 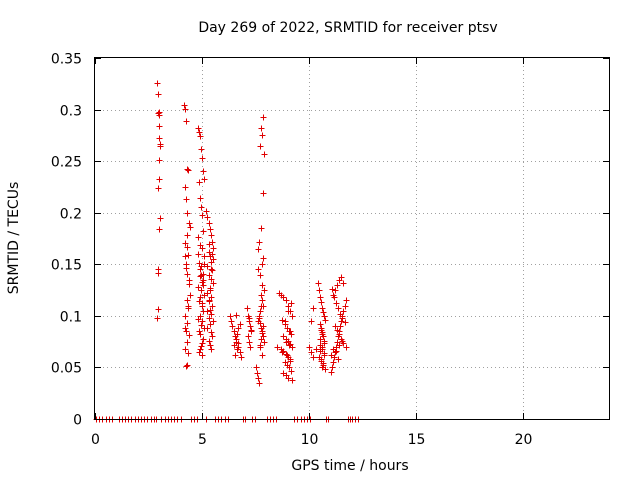 I want to click on y-tick-label: 0.35, so click(x=66, y=60).